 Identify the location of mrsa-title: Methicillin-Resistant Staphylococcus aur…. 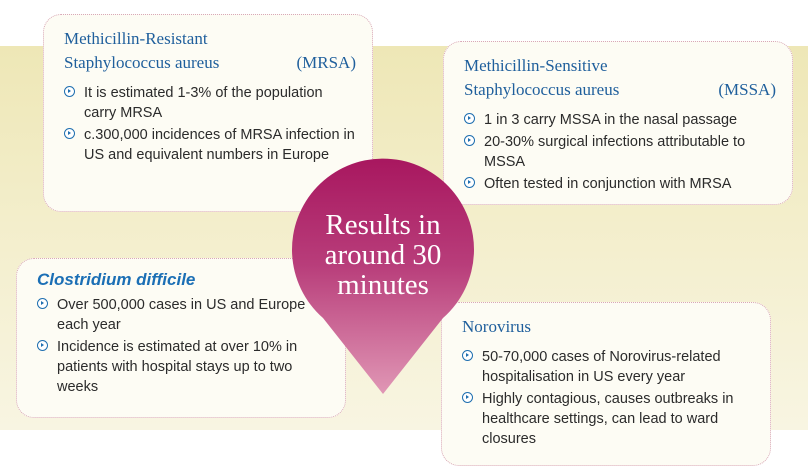
(210, 51).